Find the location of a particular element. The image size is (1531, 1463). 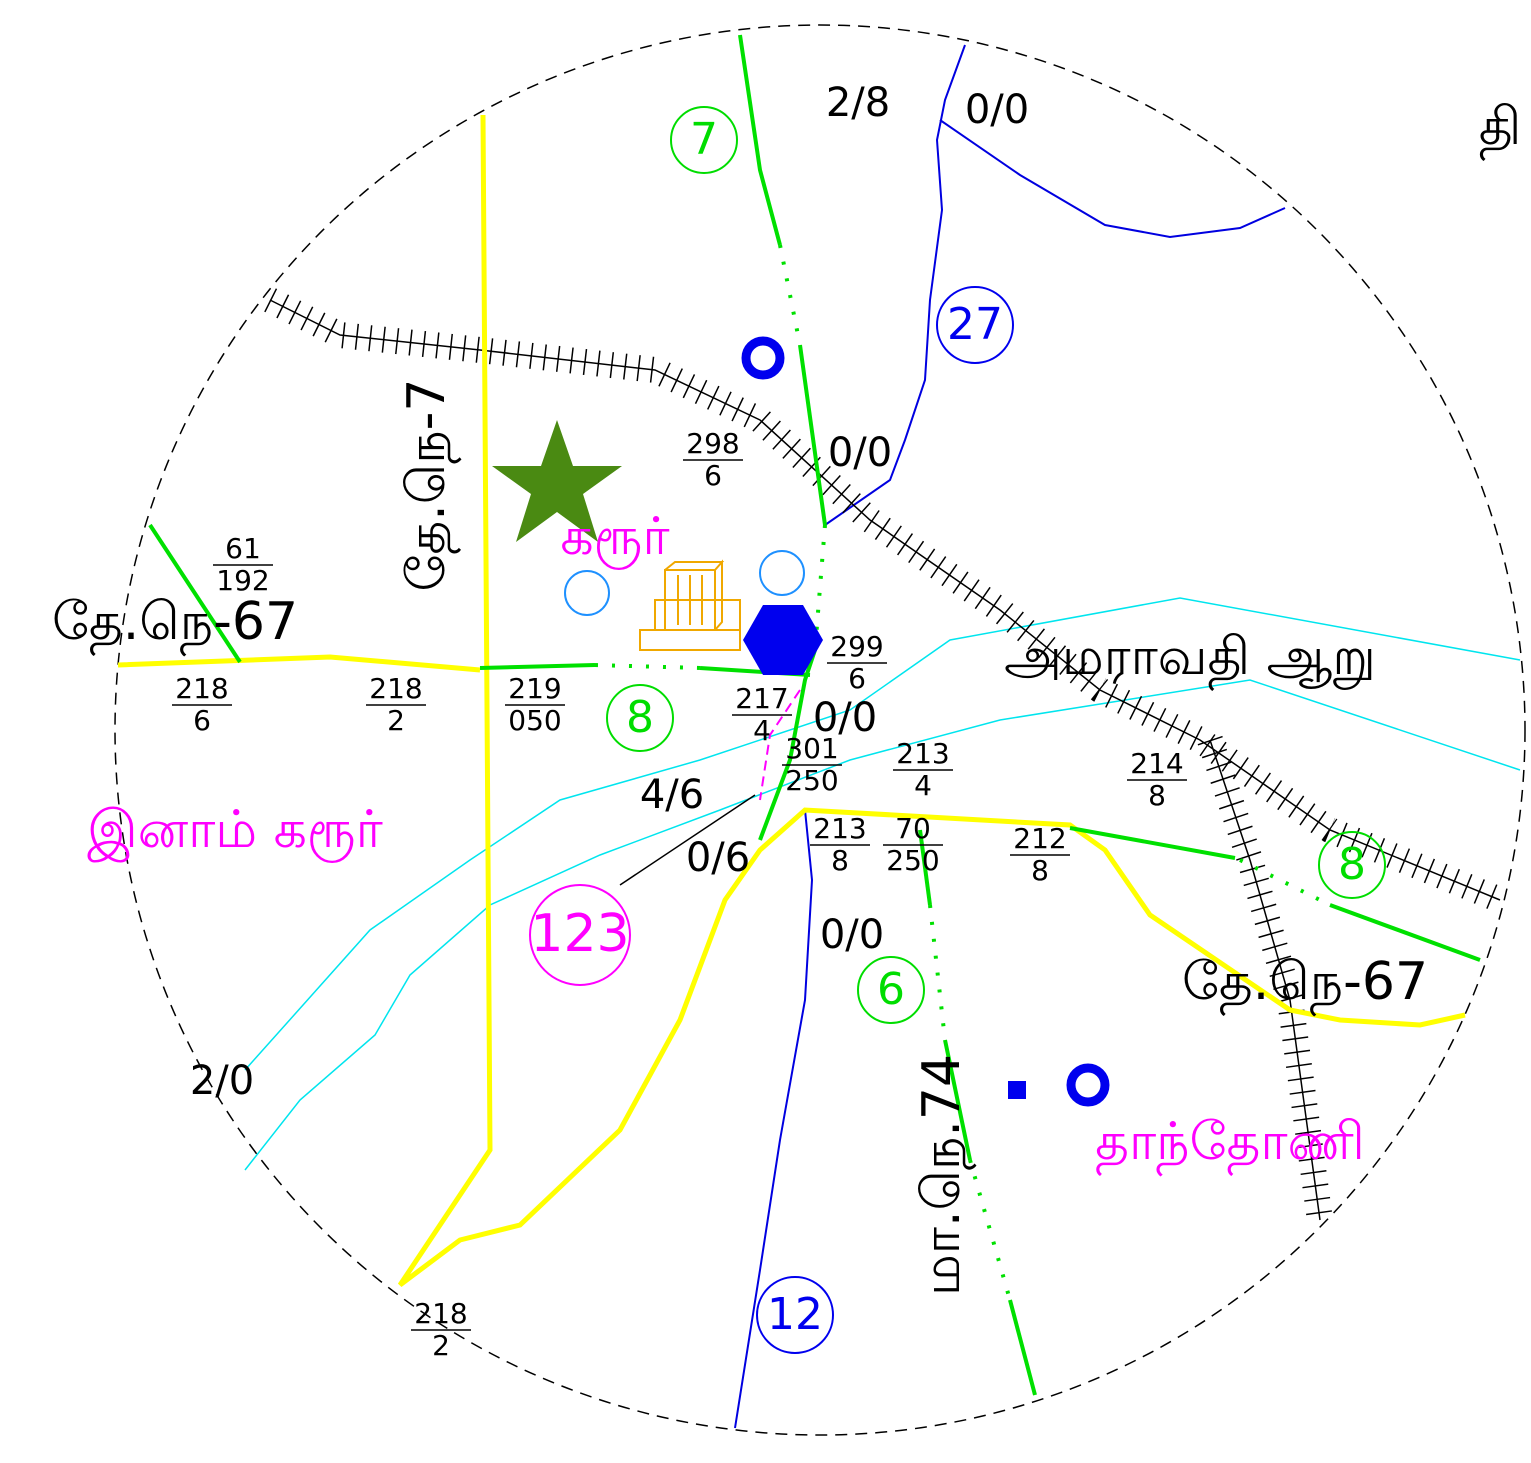

fraction-top: 301 is located at coordinates (811, 748).